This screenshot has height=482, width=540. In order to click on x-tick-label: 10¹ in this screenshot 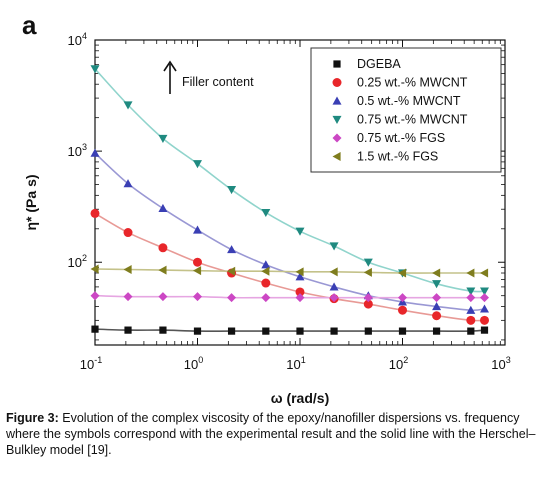, I will do `click(295, 363)`.